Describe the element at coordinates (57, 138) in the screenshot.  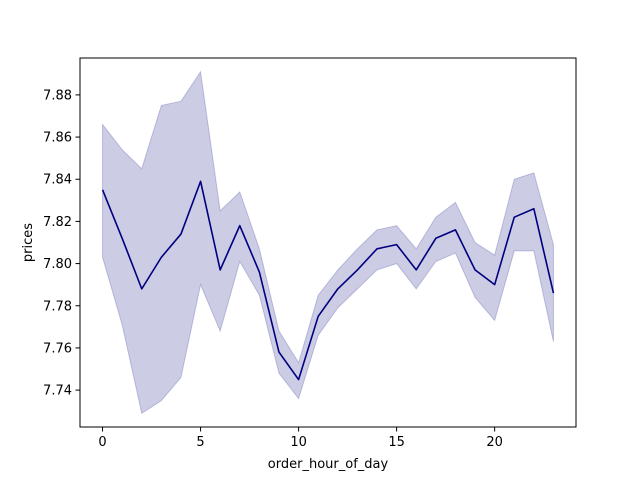
I see `y-tick-label: 7.86` at that location.